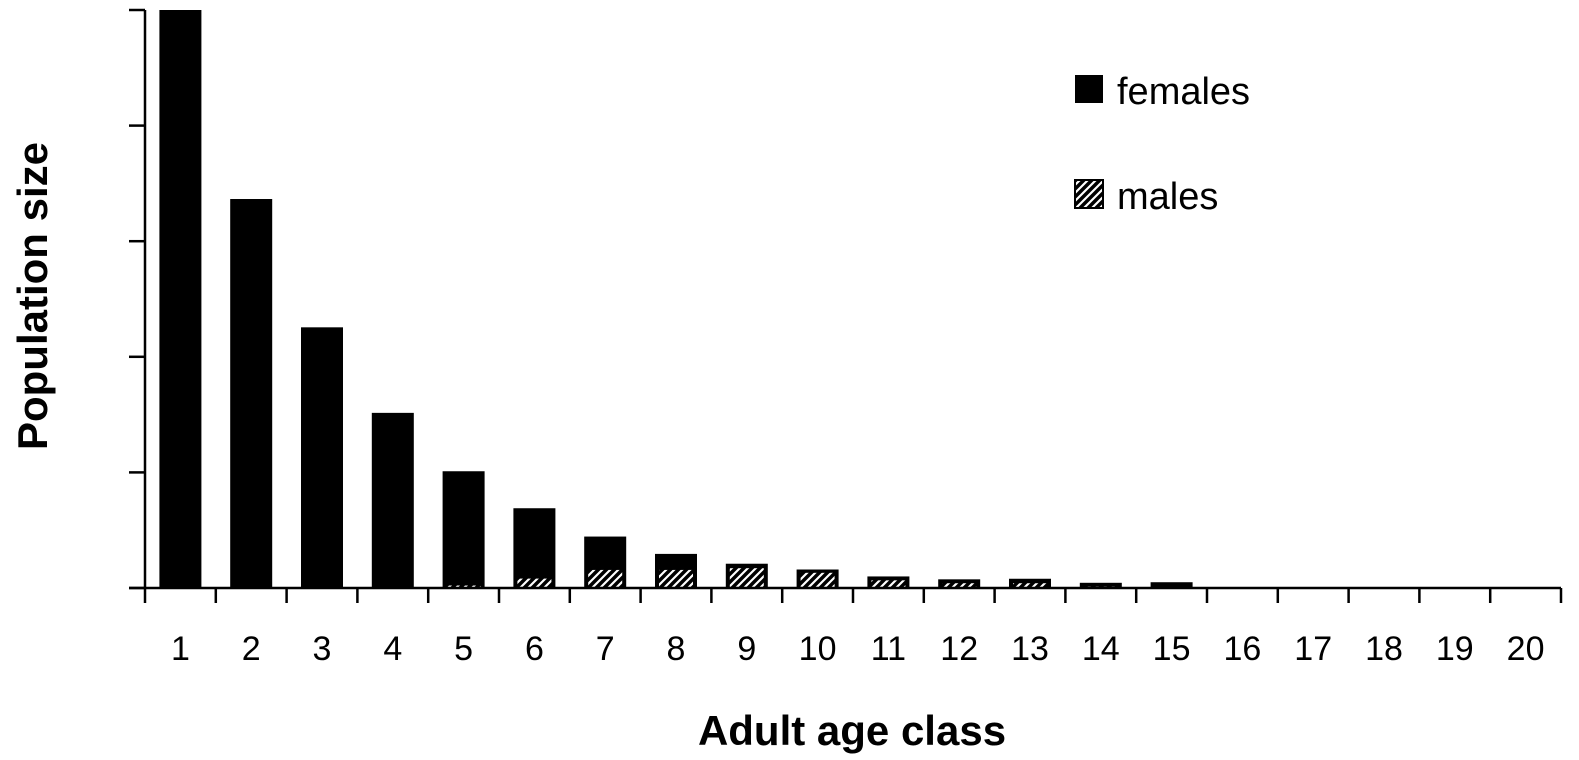 Image resolution: width=1579 pixels, height=760 pixels. What do you see at coordinates (1089, 194) in the screenshot?
I see `legend-swatch-males` at bounding box center [1089, 194].